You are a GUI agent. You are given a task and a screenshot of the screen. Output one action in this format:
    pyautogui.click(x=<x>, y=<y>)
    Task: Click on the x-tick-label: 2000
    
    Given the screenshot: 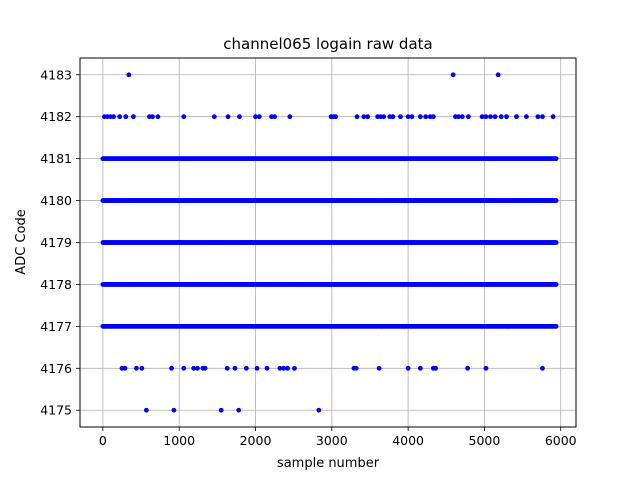 What is the action you would take?
    pyautogui.click(x=256, y=440)
    